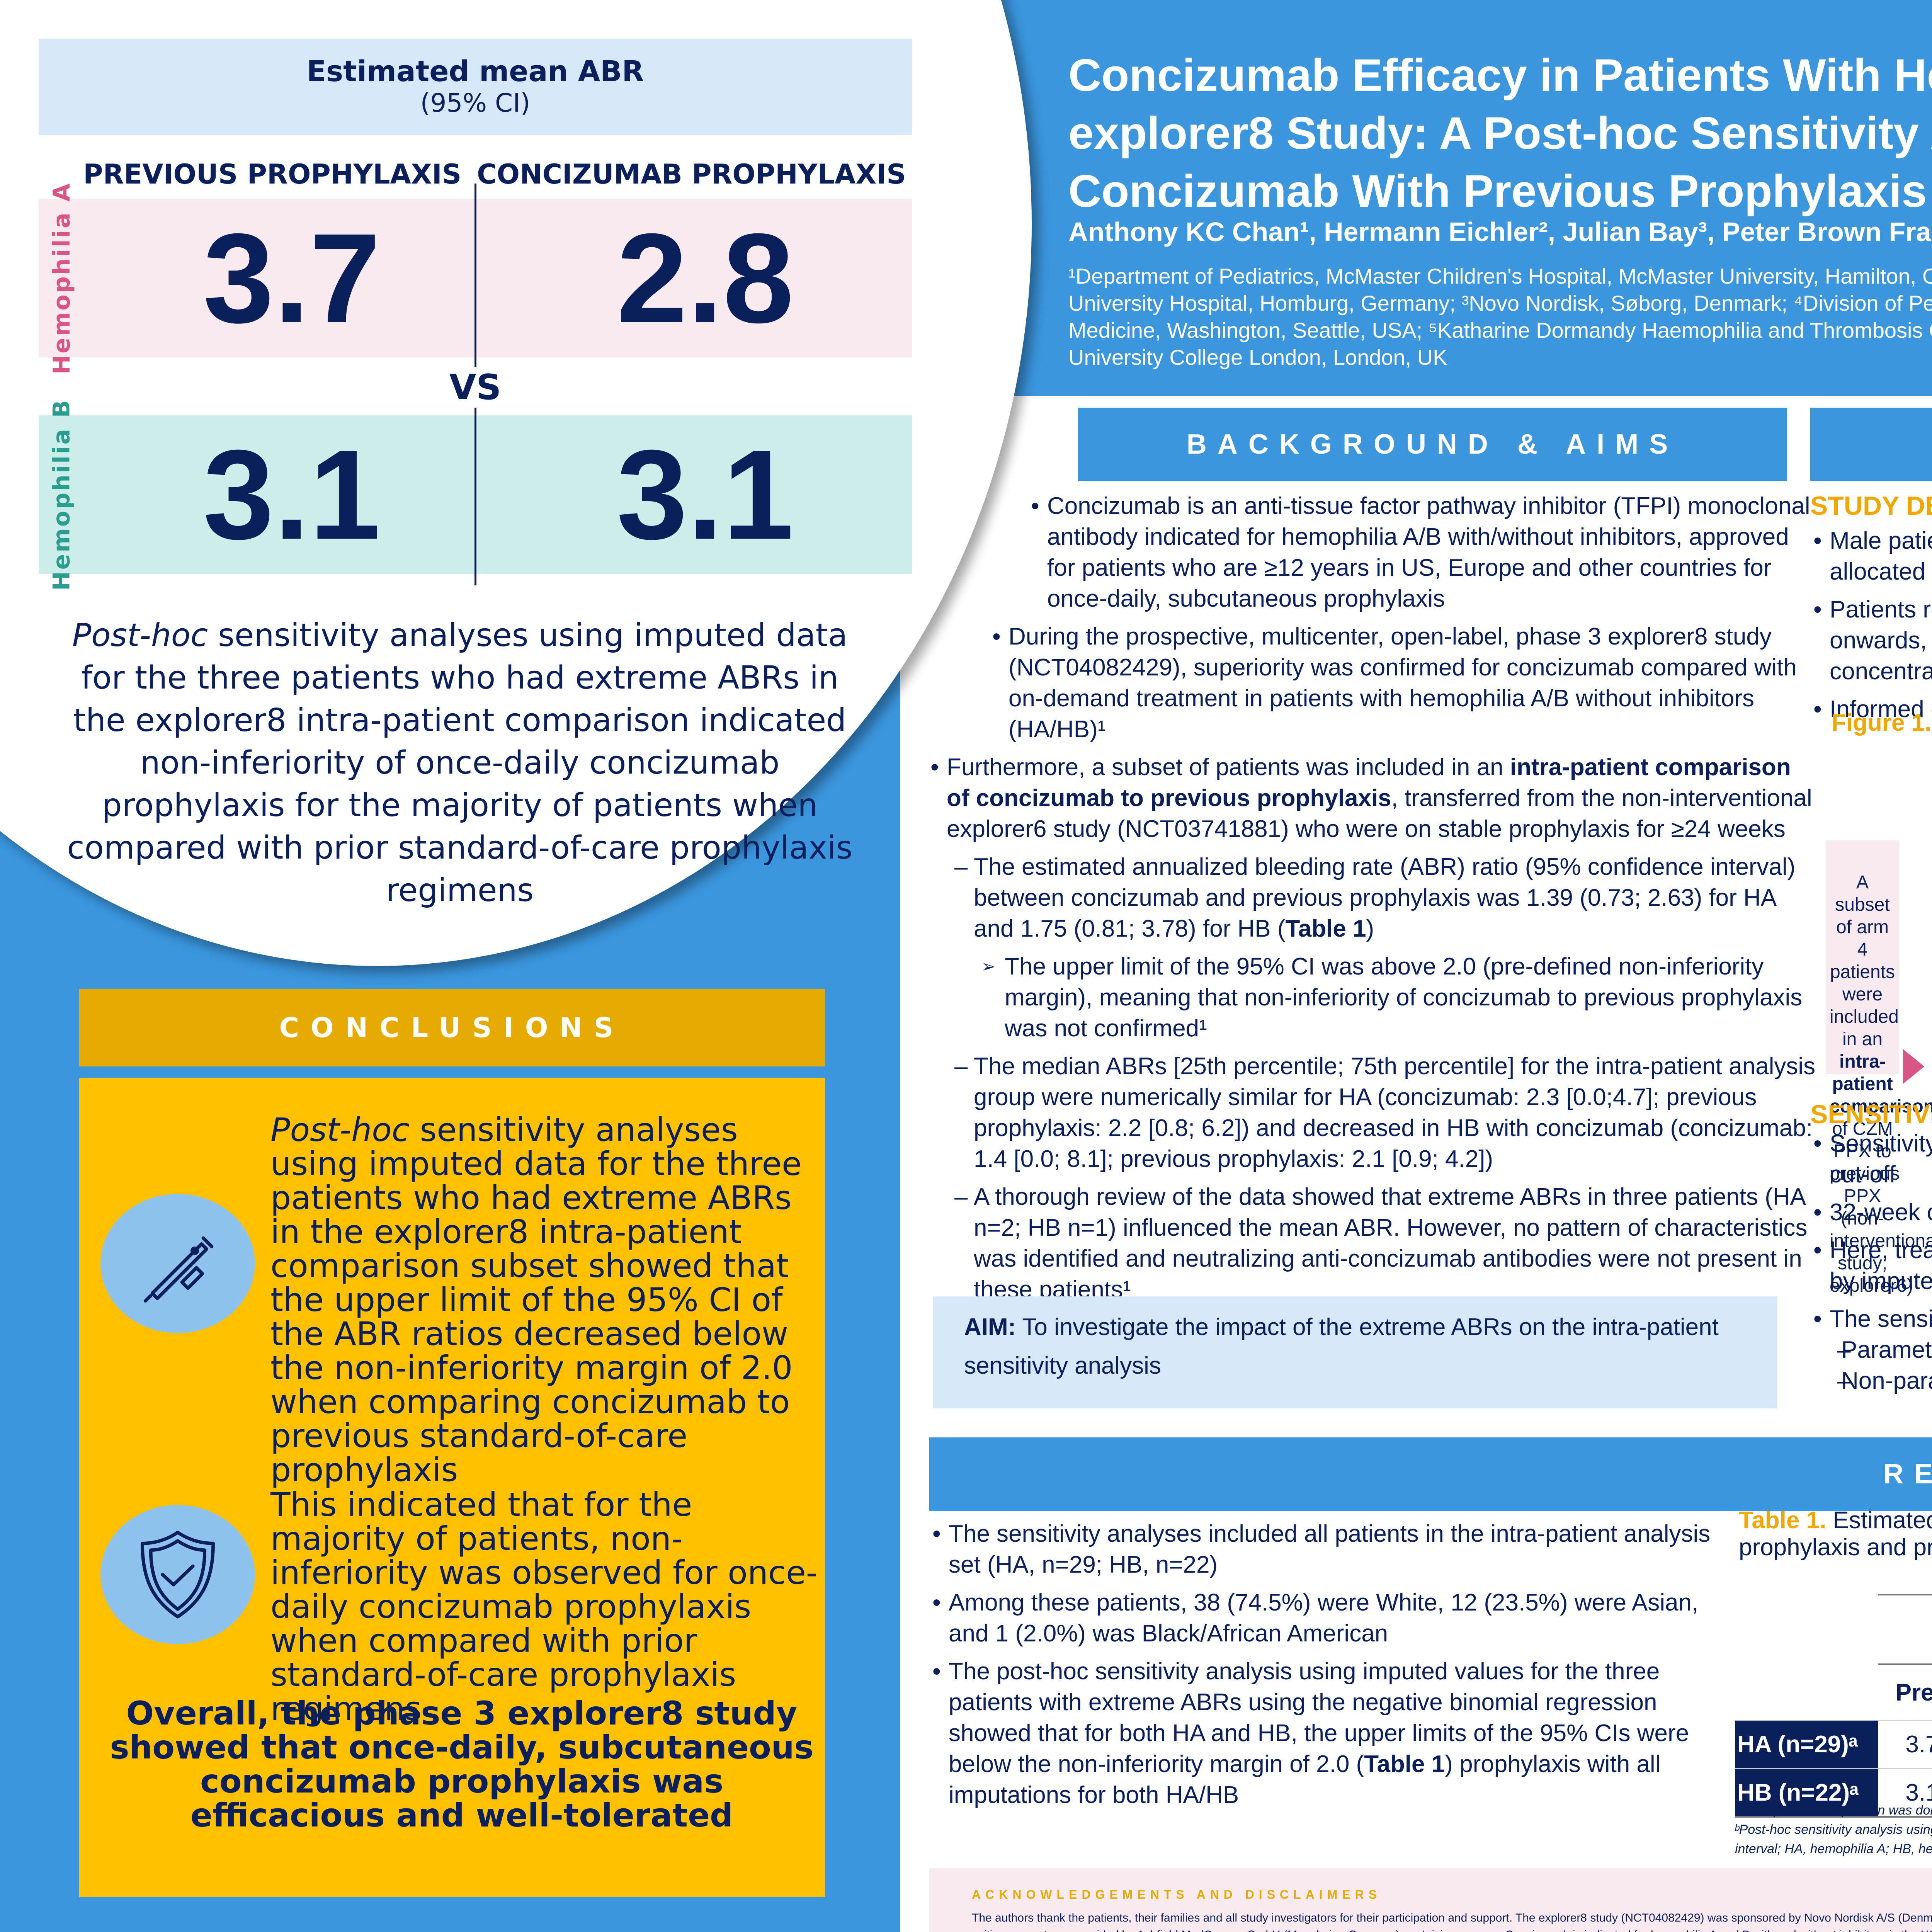 This screenshot has height=1932, width=1932. What do you see at coordinates (1905, 1692) in the screenshot?
I see `col-previous-ppx: Previous PPX` at bounding box center [1905, 1692].